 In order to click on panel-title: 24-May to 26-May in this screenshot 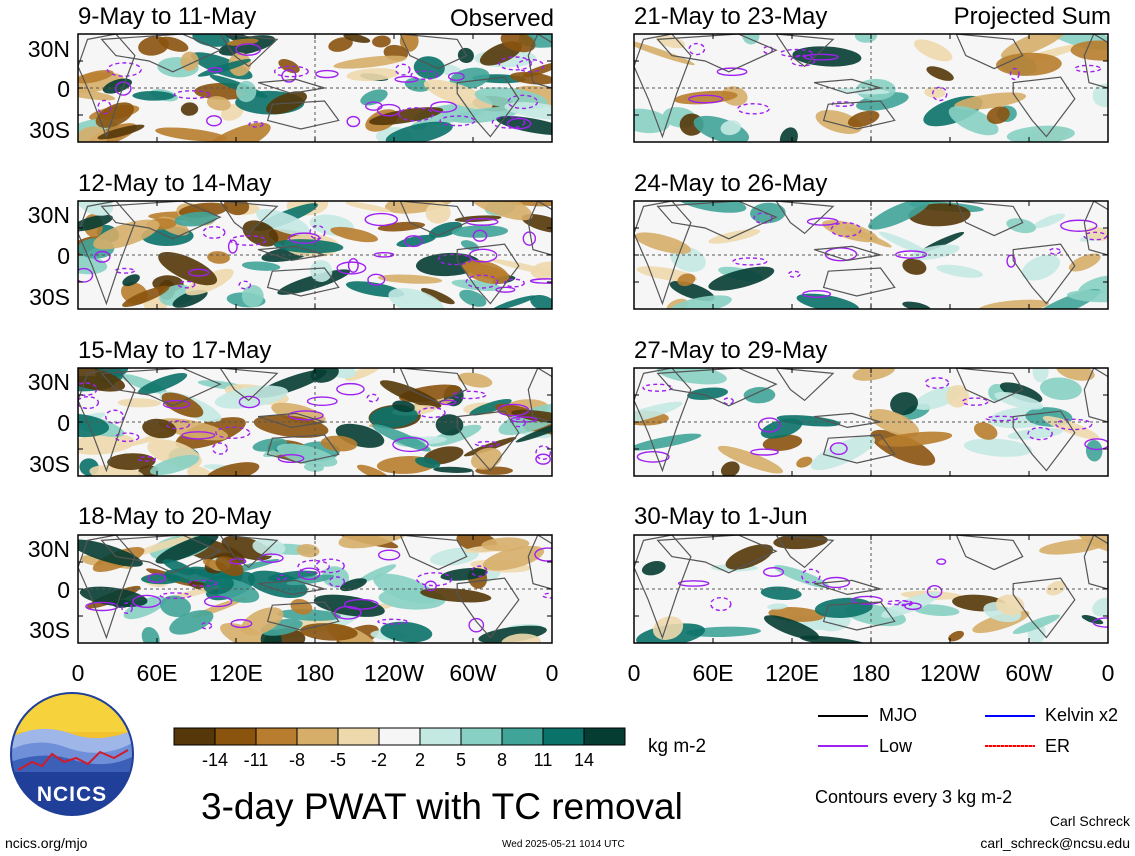, I will do `click(731, 183)`.